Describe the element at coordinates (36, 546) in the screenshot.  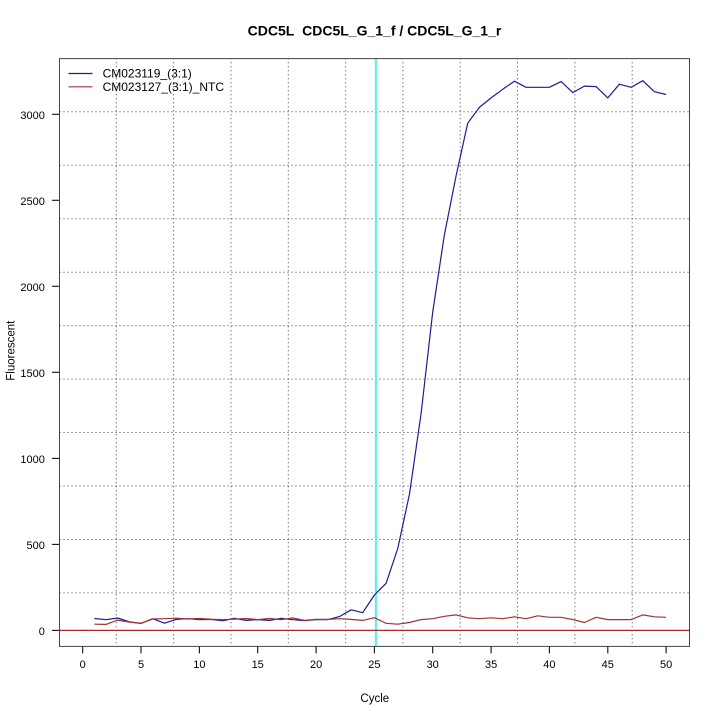
I see `svg-text: 500` at that location.